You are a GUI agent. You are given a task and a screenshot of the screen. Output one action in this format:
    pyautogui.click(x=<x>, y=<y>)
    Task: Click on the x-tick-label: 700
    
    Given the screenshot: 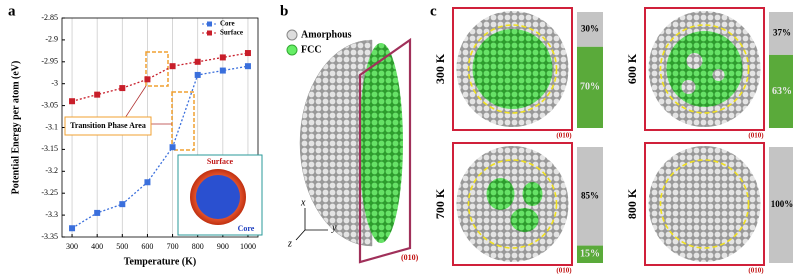 What is the action you would take?
    pyautogui.click(x=173, y=246)
    